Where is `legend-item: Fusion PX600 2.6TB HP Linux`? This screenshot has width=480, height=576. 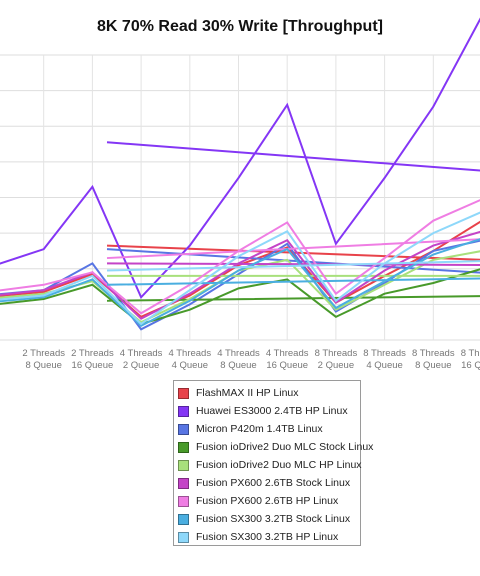
legend-item: Fusion PX600 2.6TB HP Linux is located at coordinates (269, 501).